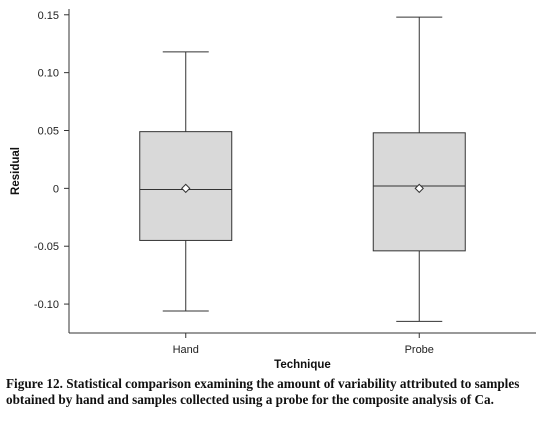 Image resolution: width=544 pixels, height=438 pixels. Describe the element at coordinates (48, 16) in the screenshot. I see `y-tick-label: 0.15` at that location.